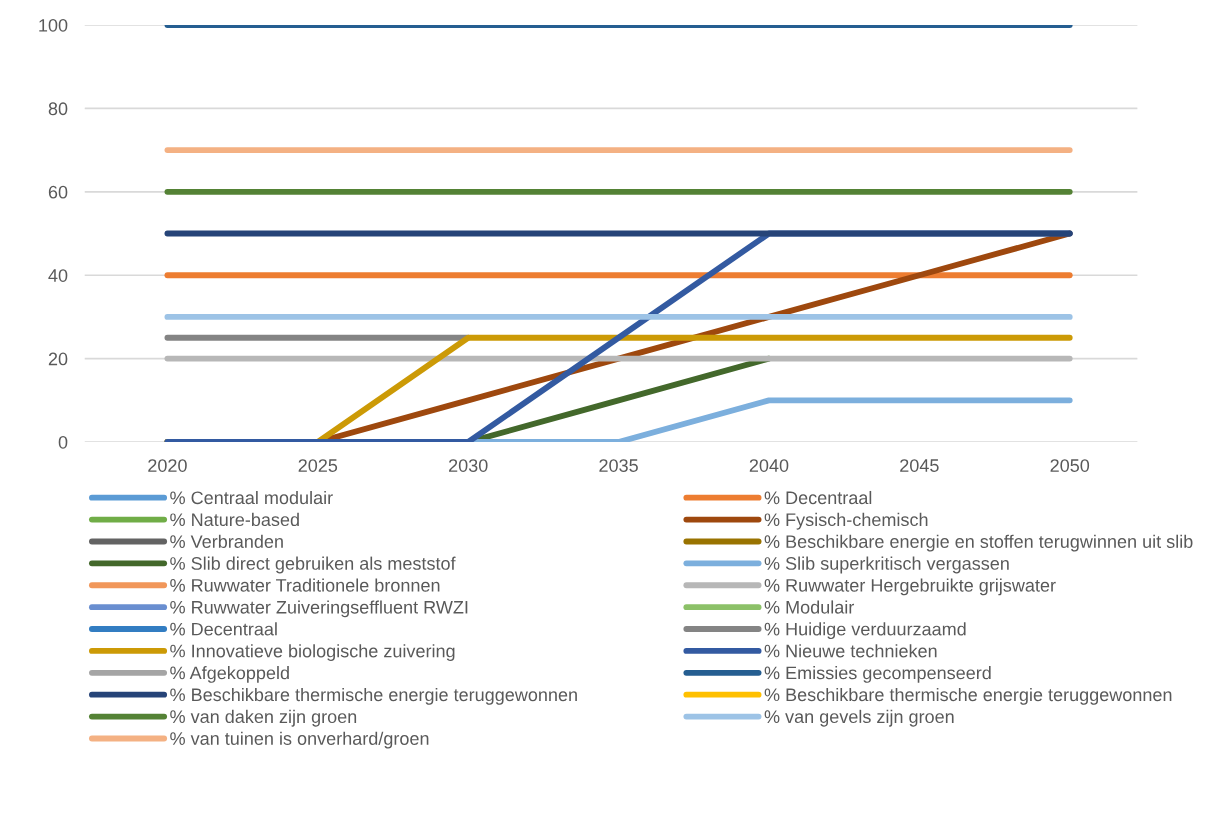 Image resolution: width=1210 pixels, height=834 pixels. Describe the element at coordinates (229, 674) in the screenshot. I see `legend-label: % Afgekoppeld` at that location.